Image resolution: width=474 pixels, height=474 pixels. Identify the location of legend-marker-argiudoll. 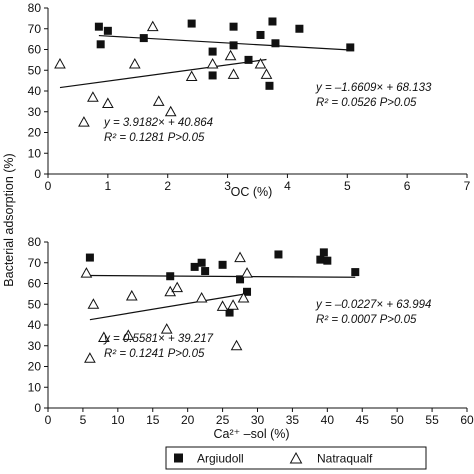
(178, 458).